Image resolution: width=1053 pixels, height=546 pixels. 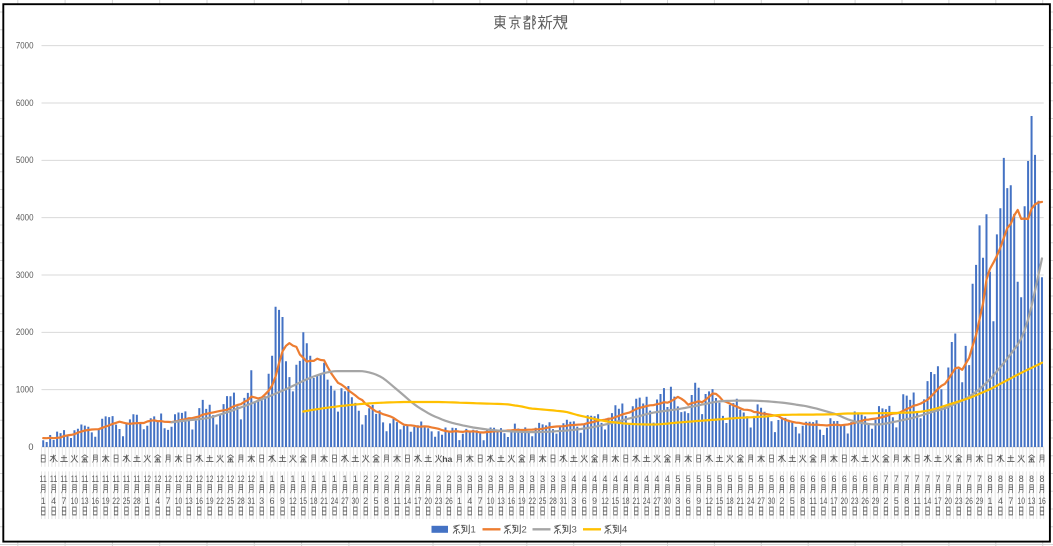 I want to click on svg-text: 10, so click(x=179, y=501).